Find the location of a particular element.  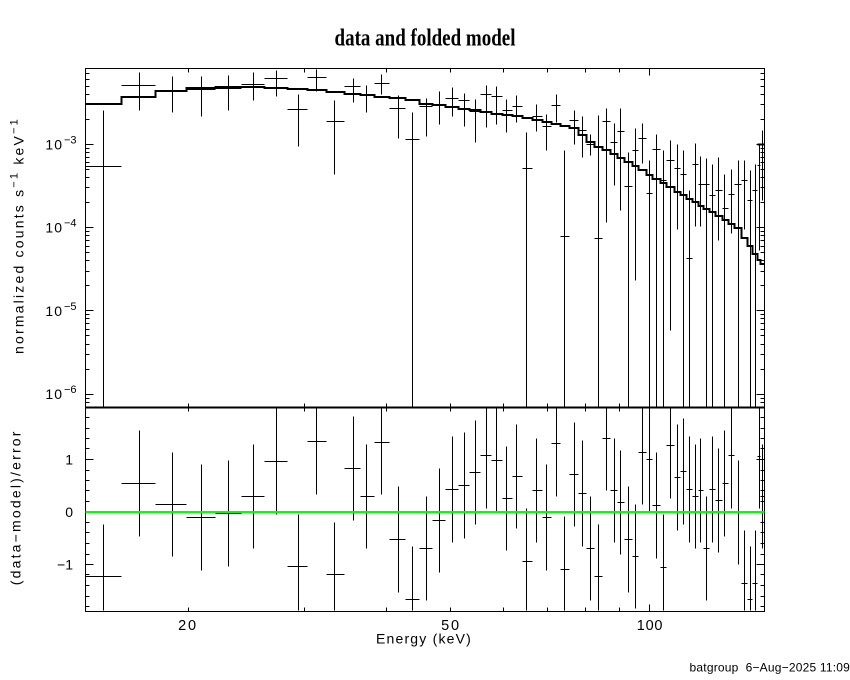

svg-text: data and folded model is located at coordinates (425, 37).